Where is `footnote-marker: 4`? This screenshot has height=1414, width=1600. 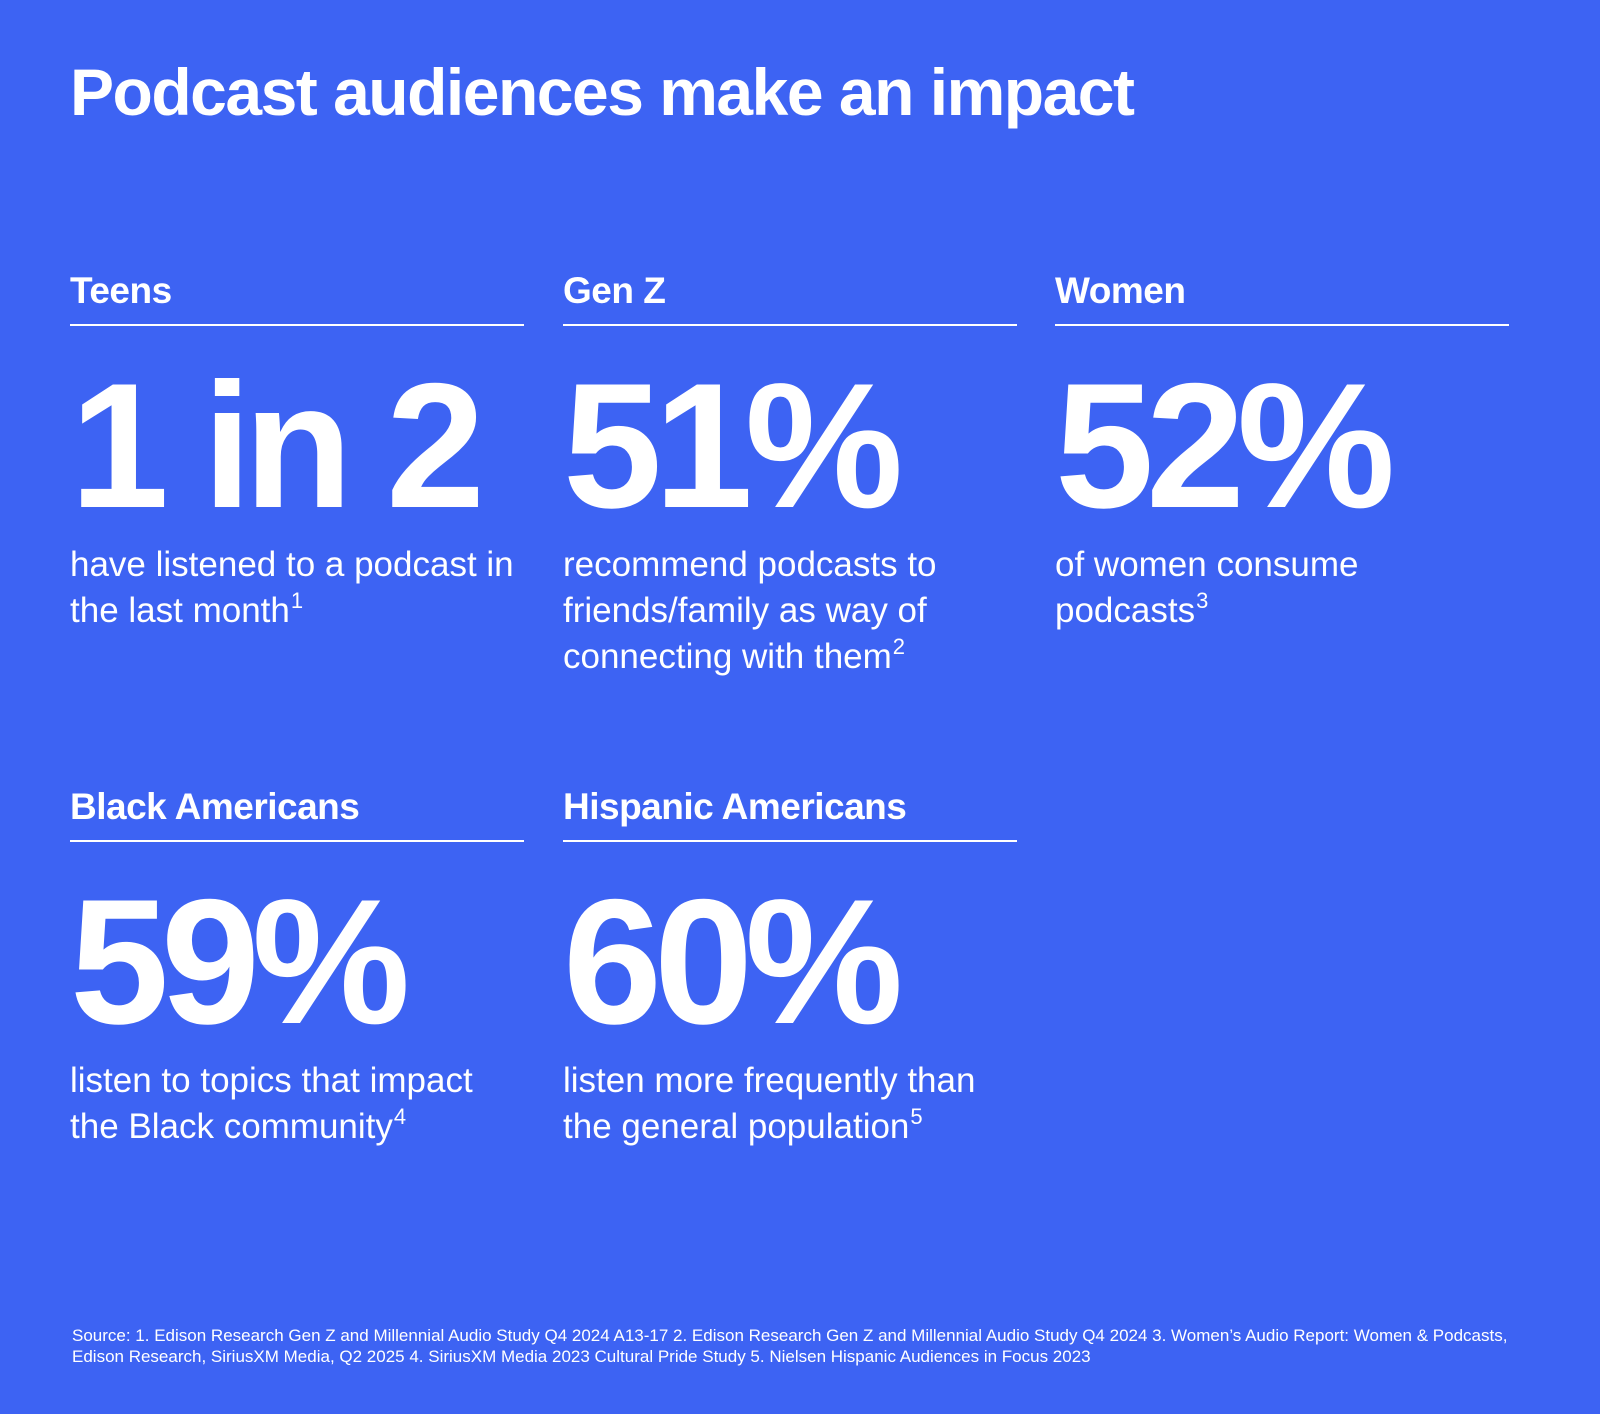 footnote-marker: 4 is located at coordinates (400, 1116).